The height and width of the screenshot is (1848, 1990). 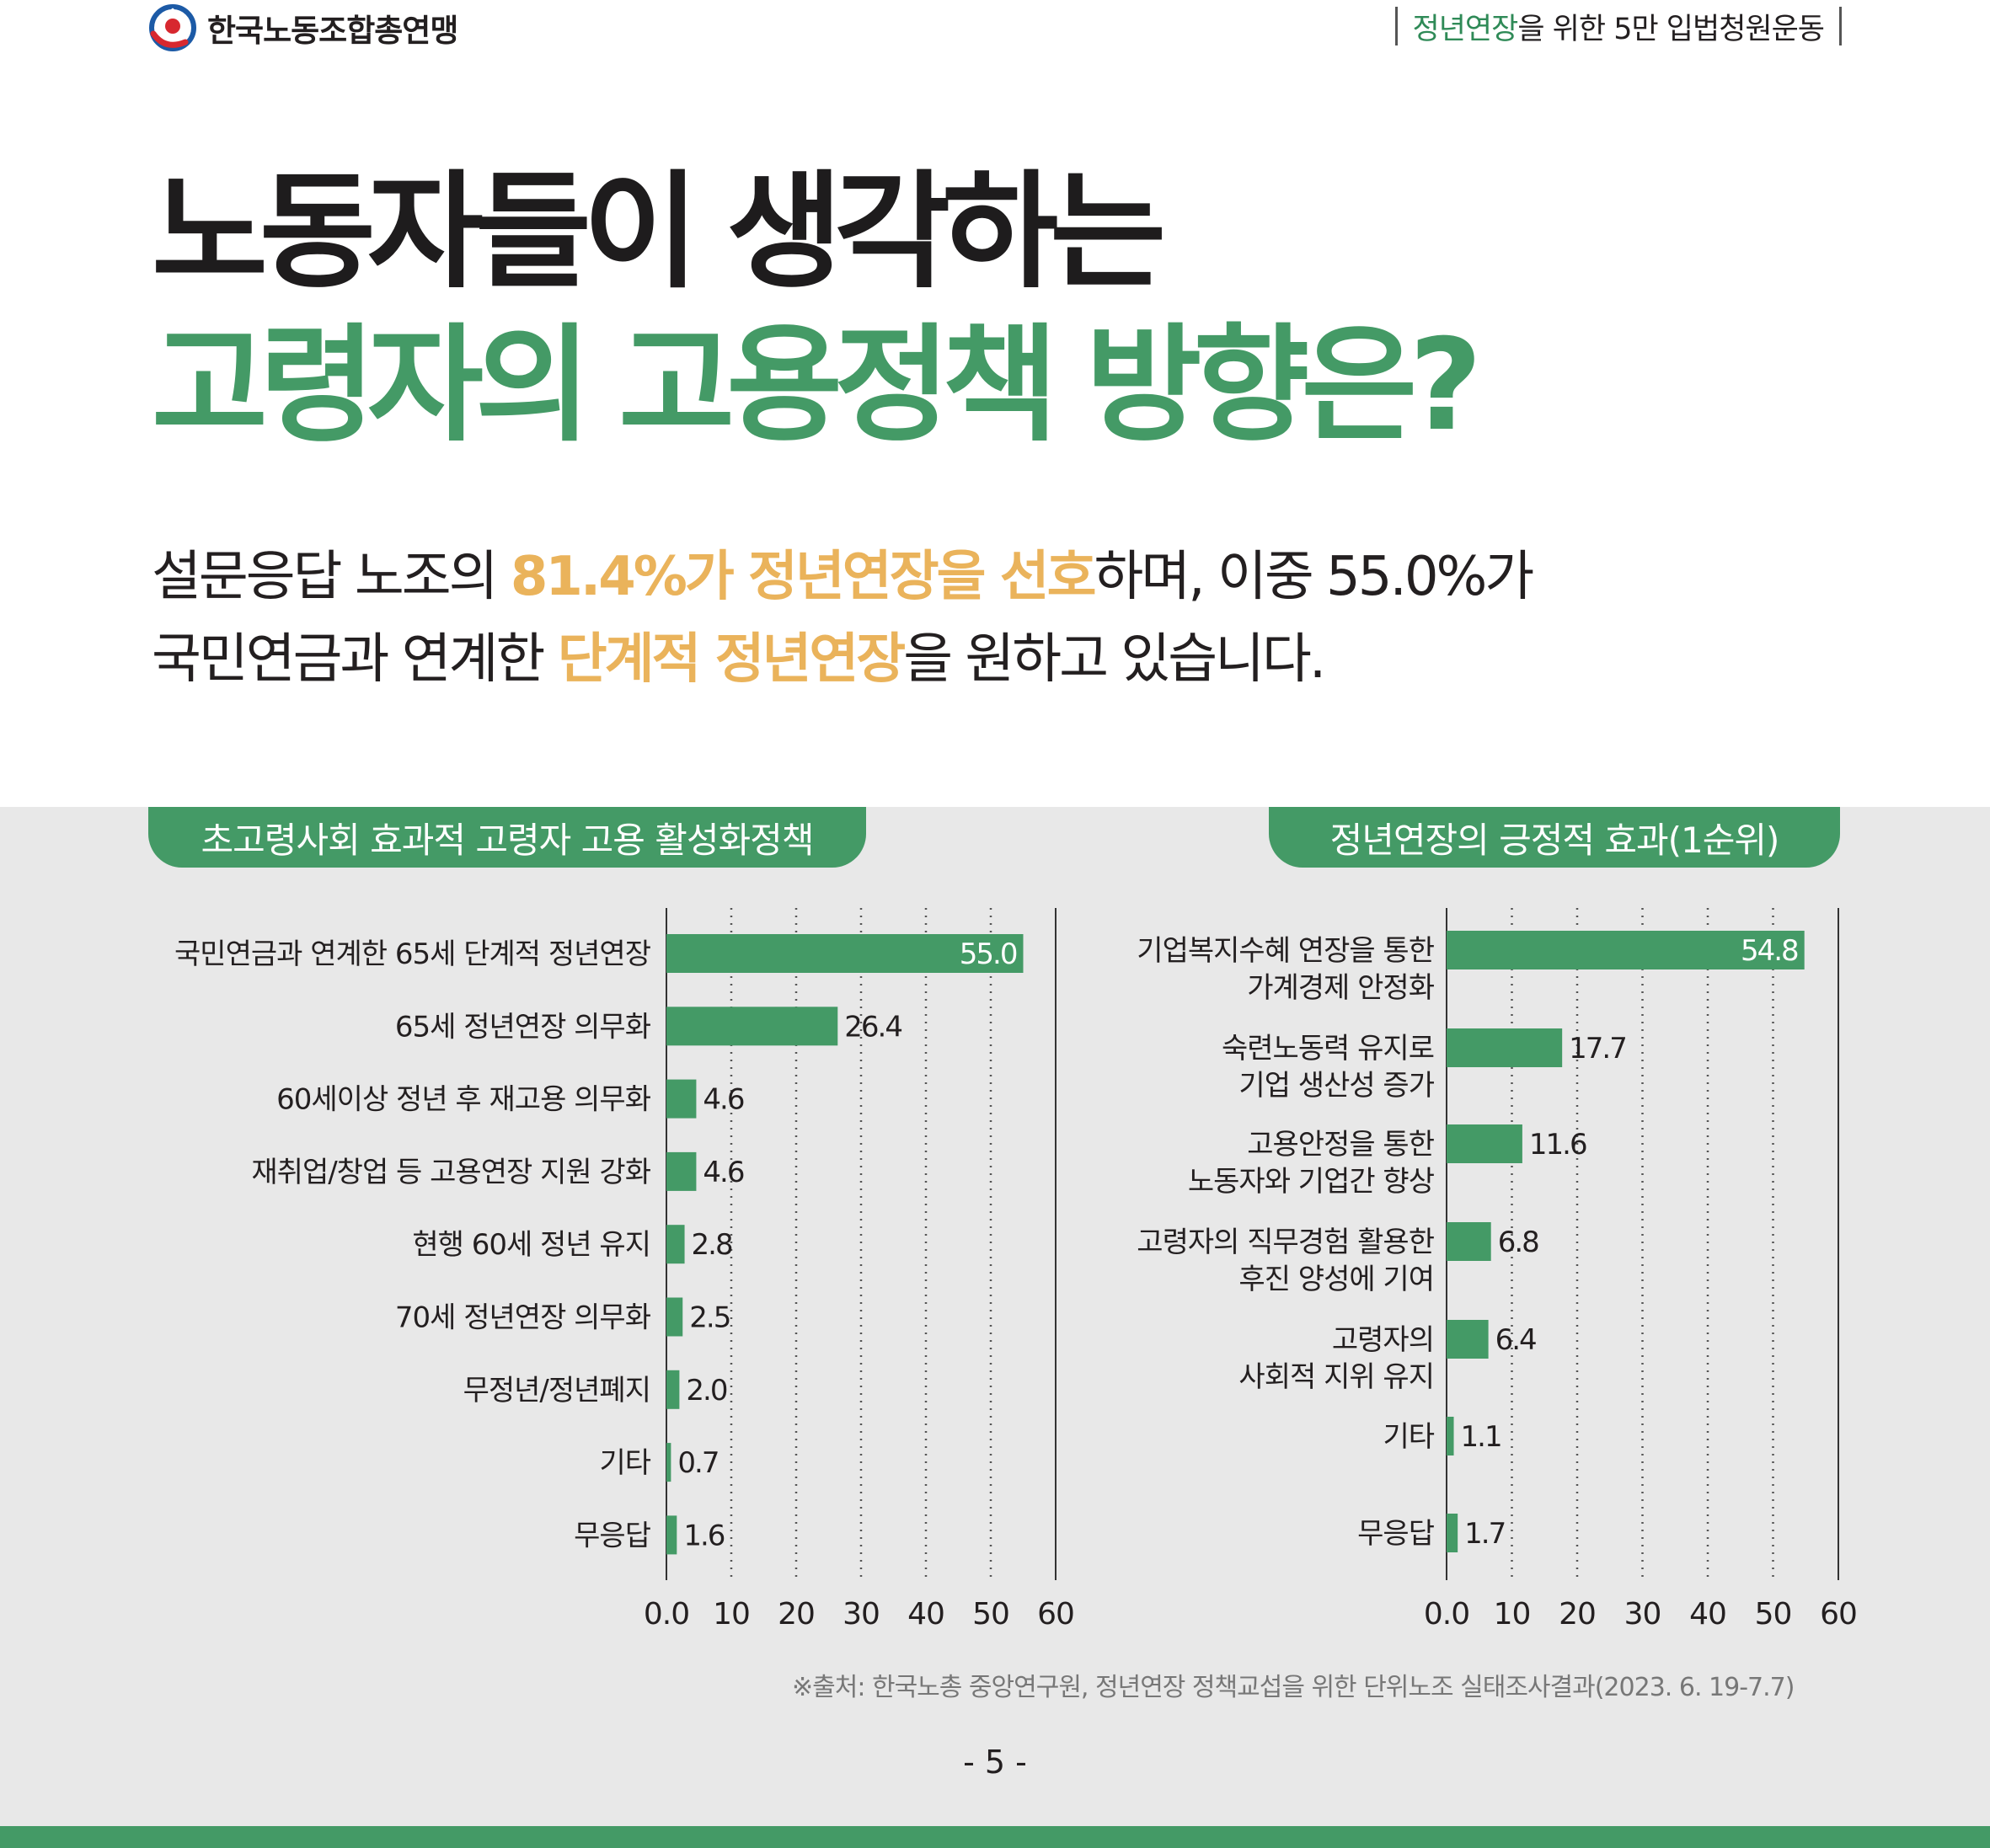 What do you see at coordinates (659, 232) in the screenshot?
I see `title-line-1: 노동자들이 생각하는` at bounding box center [659, 232].